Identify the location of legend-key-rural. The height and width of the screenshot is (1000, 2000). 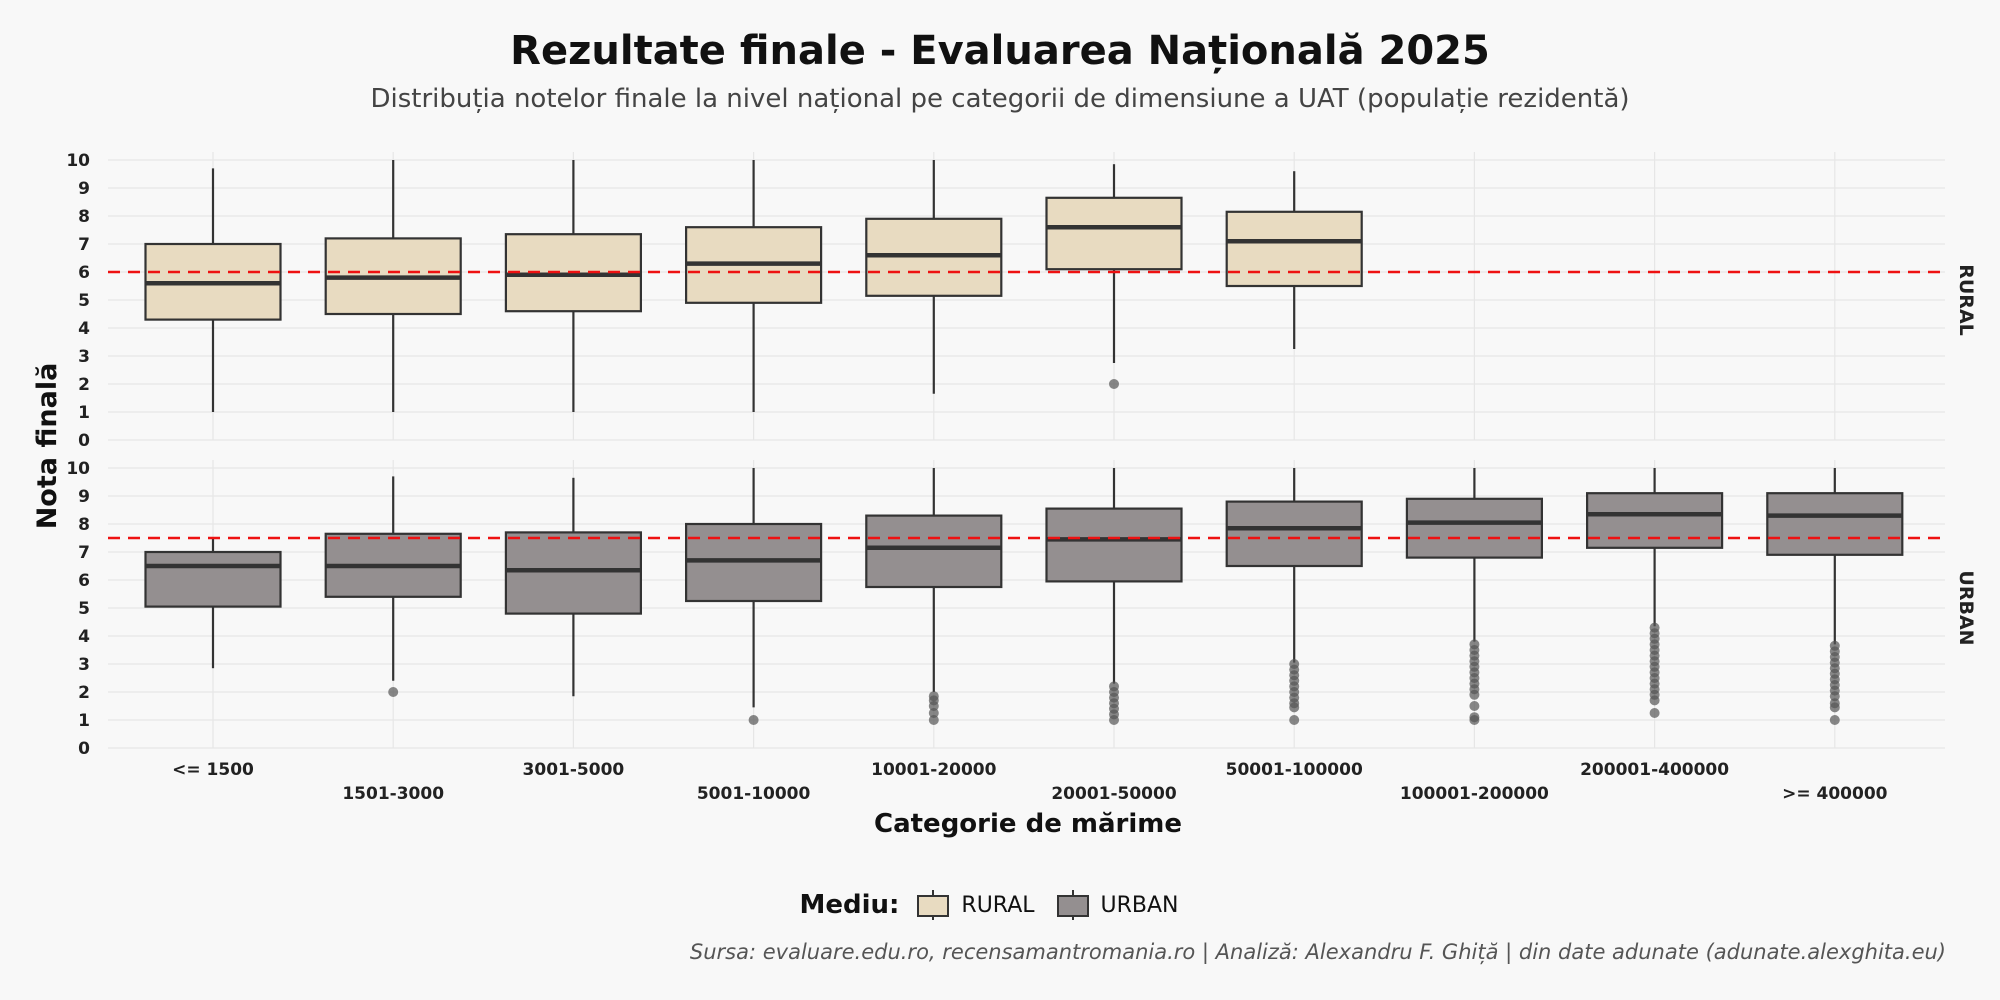
(933, 905).